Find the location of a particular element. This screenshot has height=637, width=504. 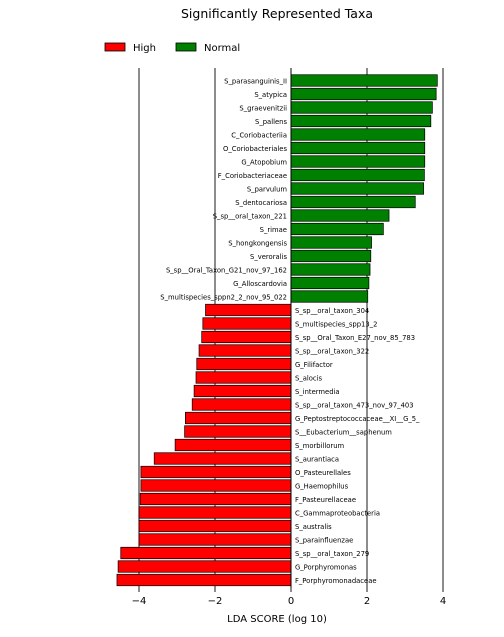

category-label: S_parvulum is located at coordinates (267, 189).